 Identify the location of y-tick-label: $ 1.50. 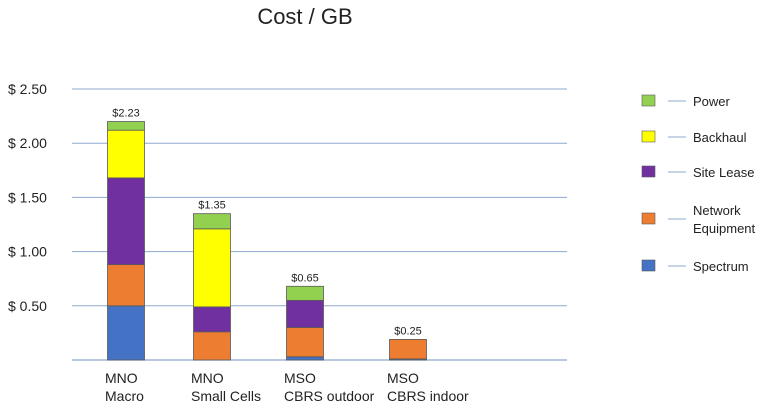
(27, 197).